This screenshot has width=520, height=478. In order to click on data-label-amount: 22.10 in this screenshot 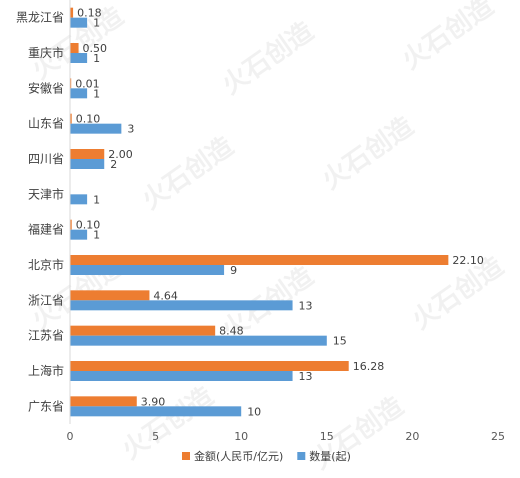, I will do `click(468, 260)`.